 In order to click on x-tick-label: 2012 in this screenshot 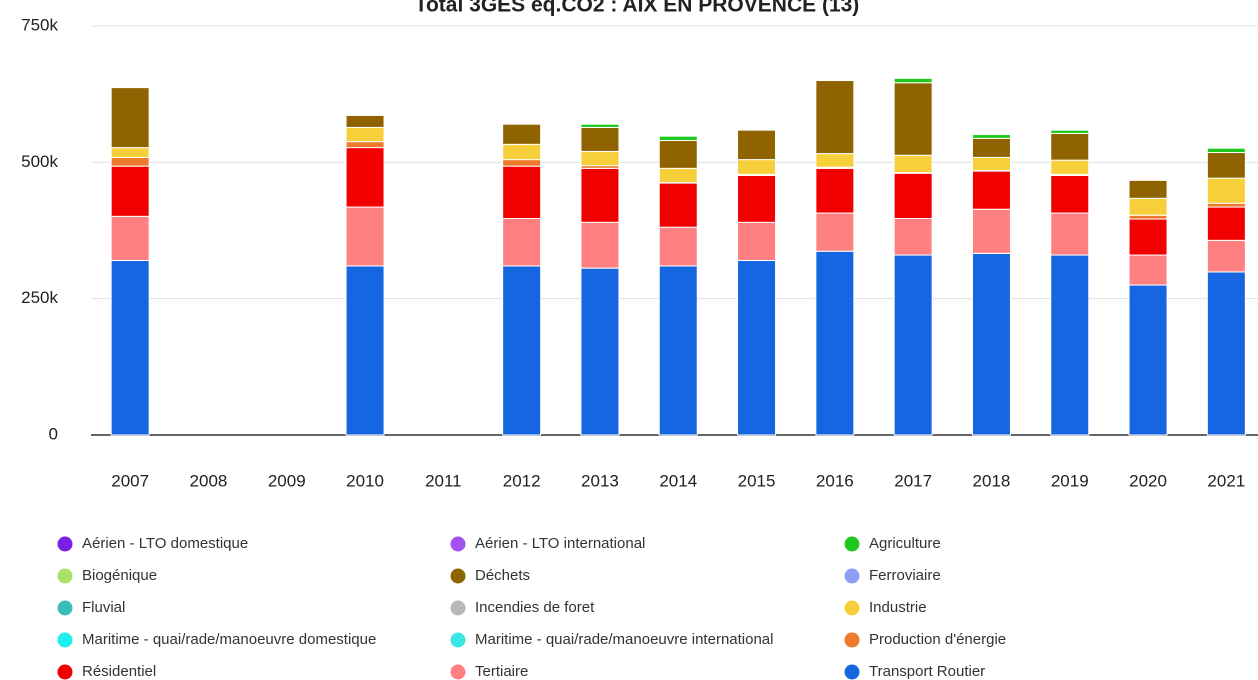, I will do `click(522, 480)`.